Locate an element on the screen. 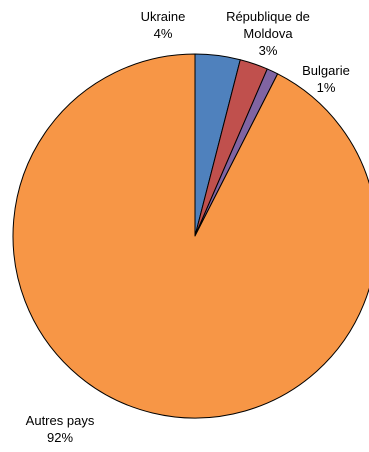  slice-label: République de is located at coordinates (268, 16).